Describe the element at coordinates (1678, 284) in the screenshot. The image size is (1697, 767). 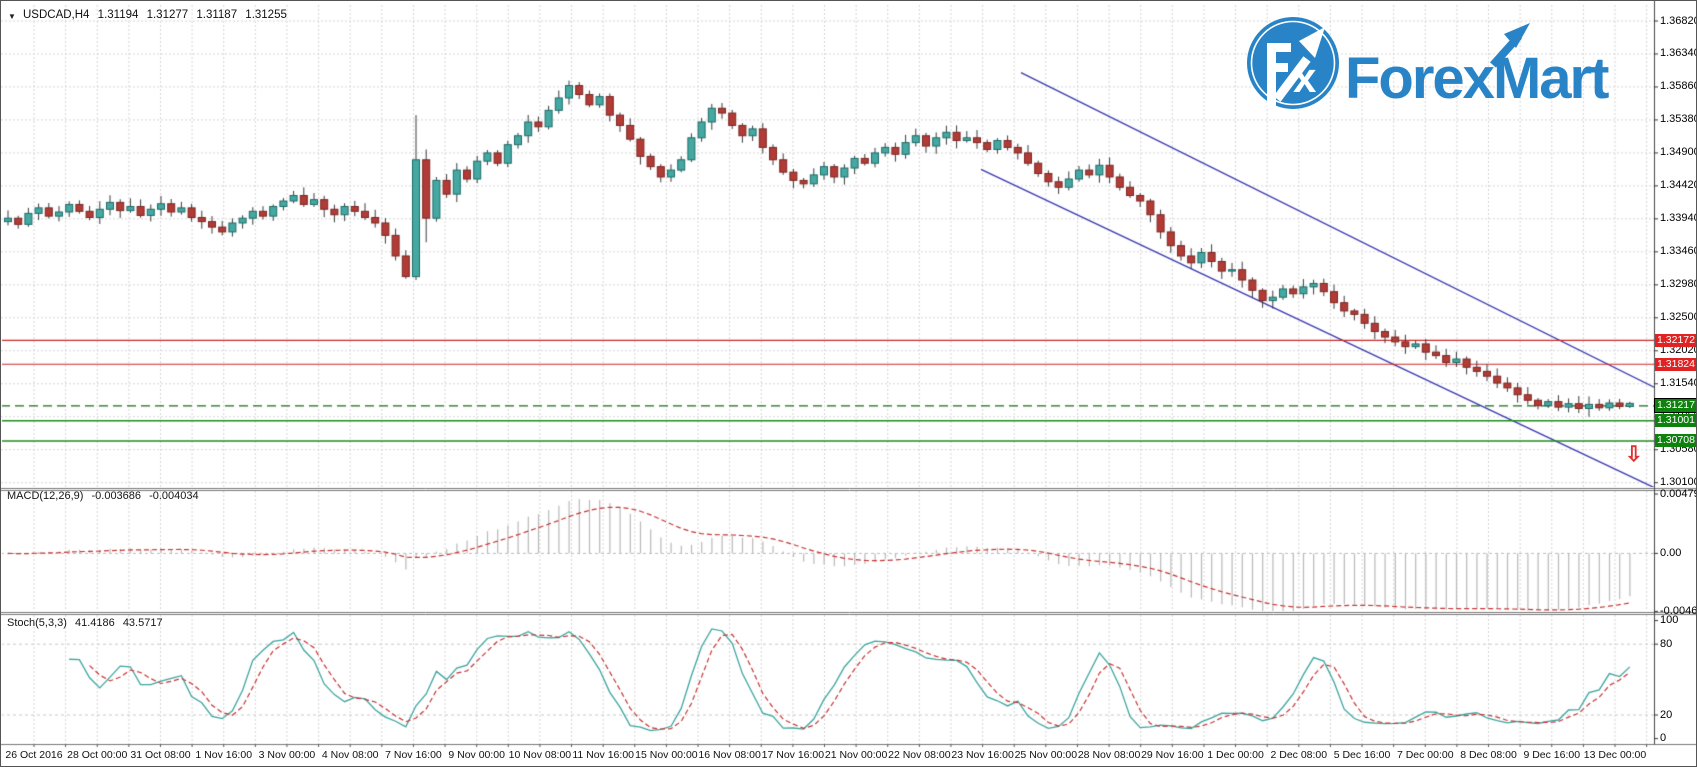
I see `price-axis-label: 1.32980` at that location.